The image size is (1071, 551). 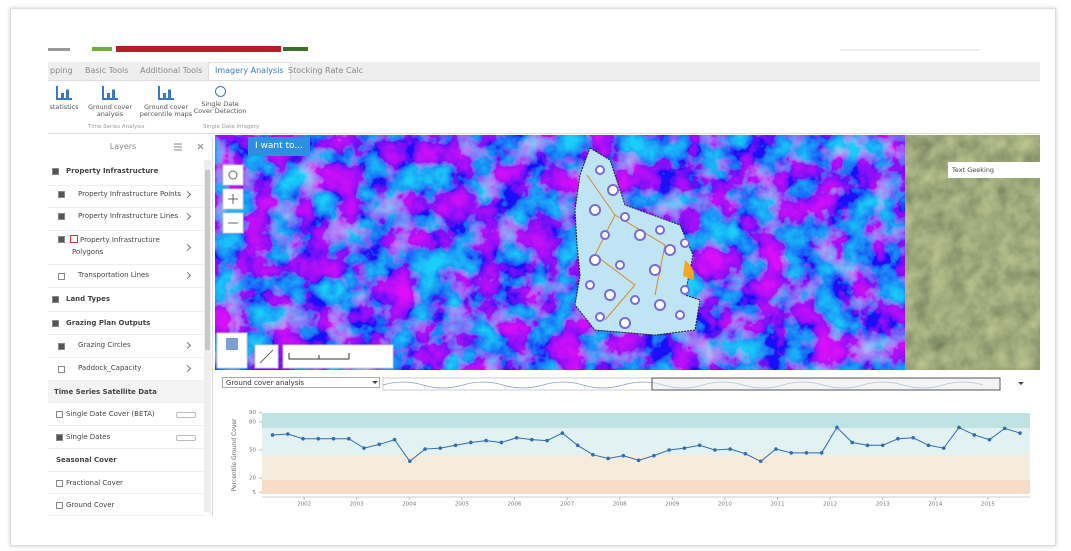 I want to click on measure-icon, so click(x=266, y=356).